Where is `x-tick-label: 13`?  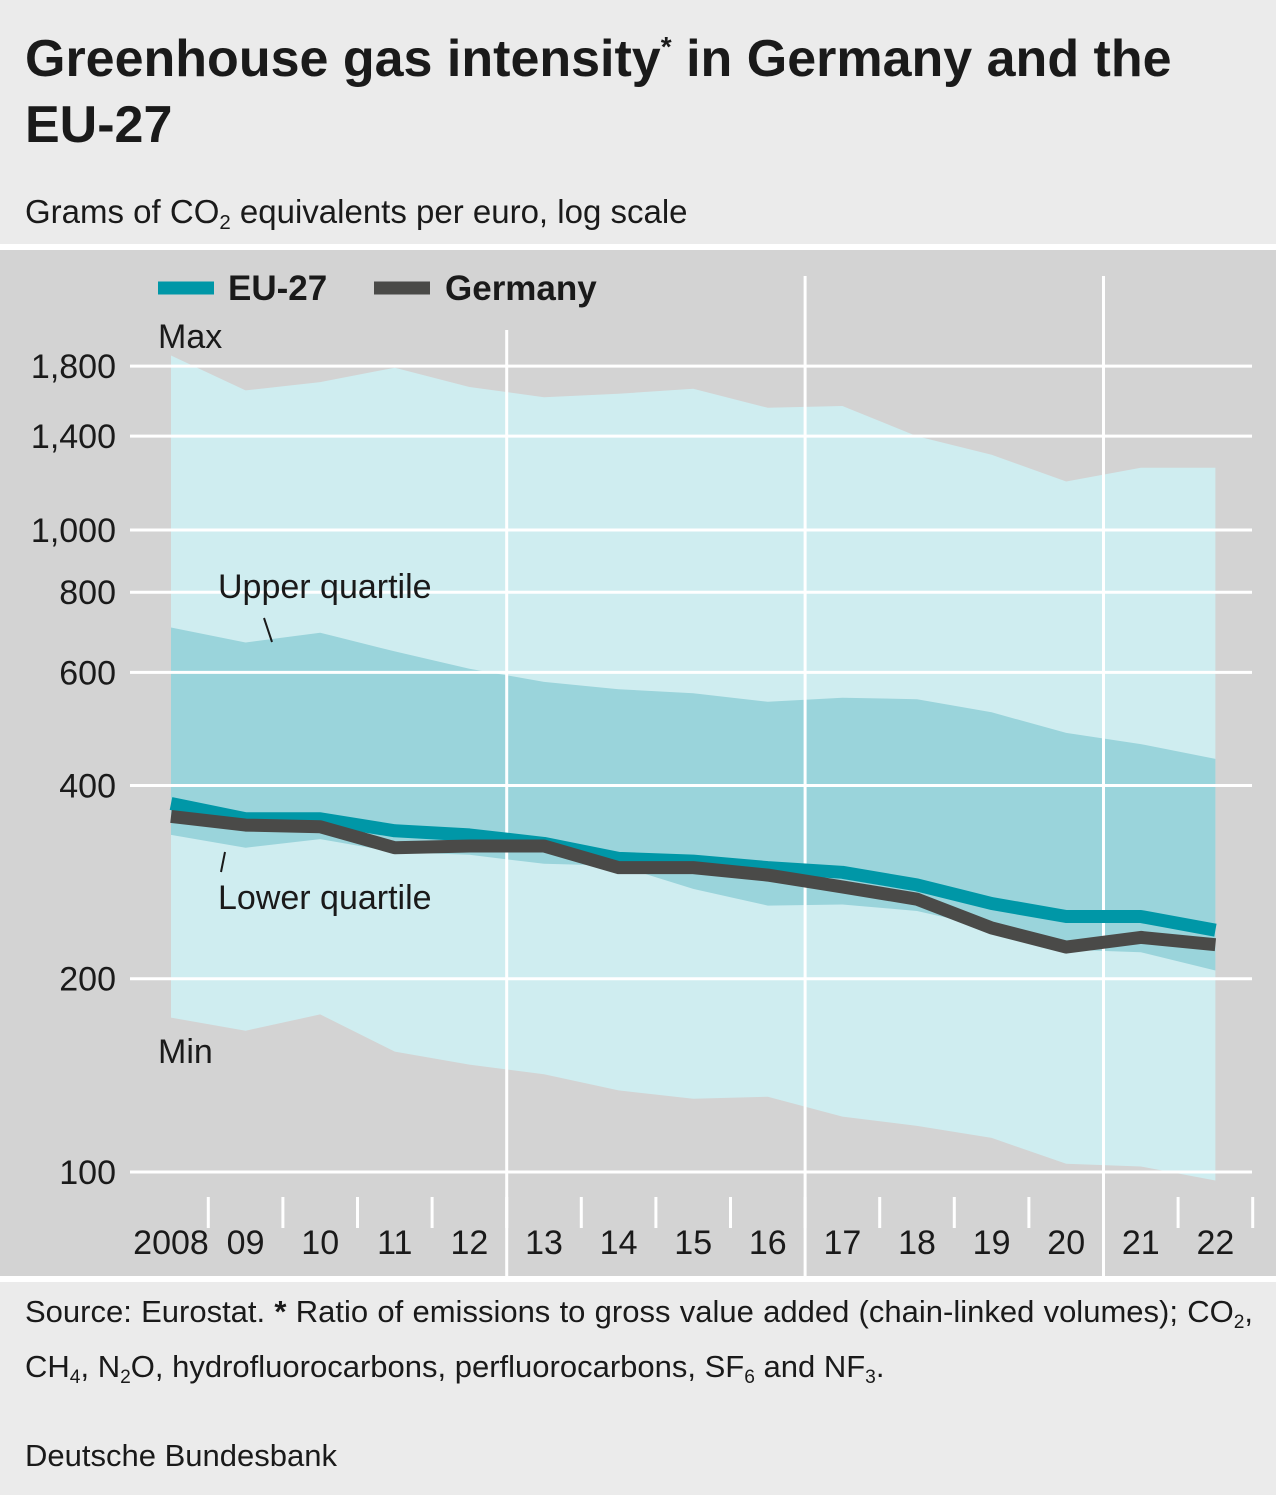 x-tick-label: 13 is located at coordinates (544, 1243).